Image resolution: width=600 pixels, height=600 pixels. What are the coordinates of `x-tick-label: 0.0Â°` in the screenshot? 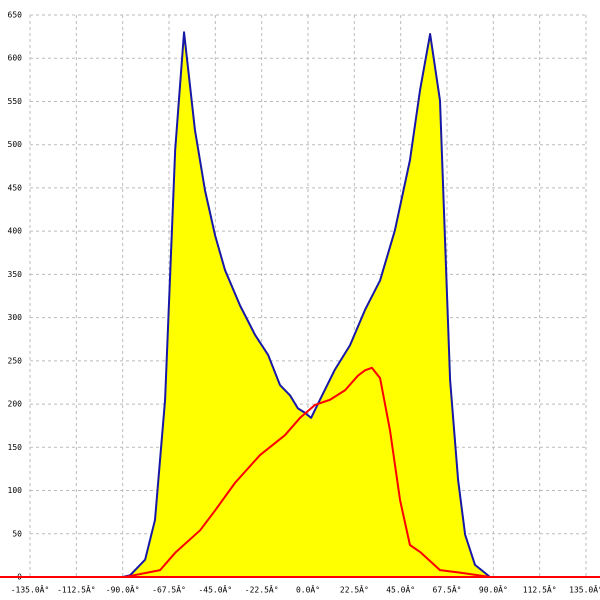 It's located at (308, 589).